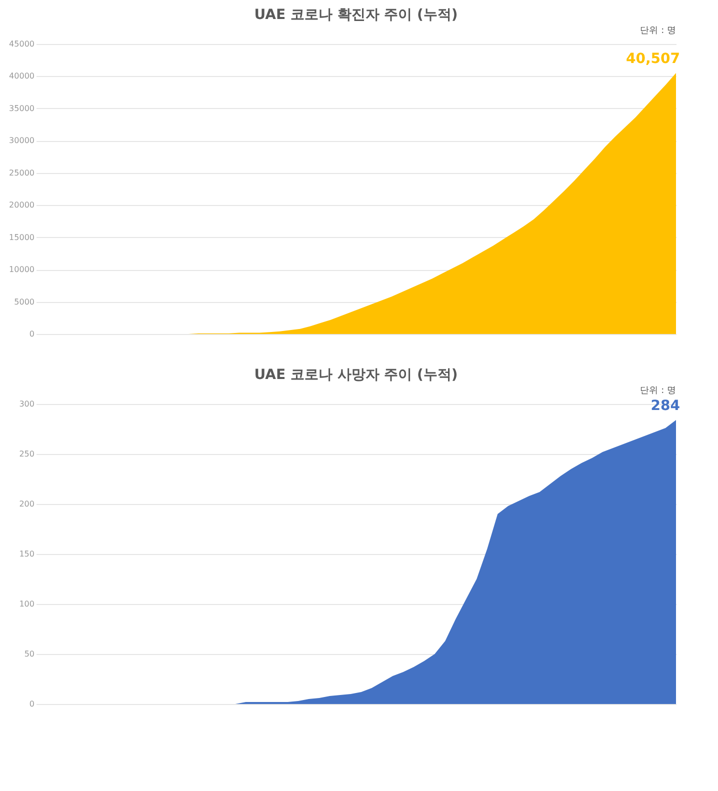  Describe the element at coordinates (21, 205) in the screenshot. I see `y-tick-label: 20000` at that location.